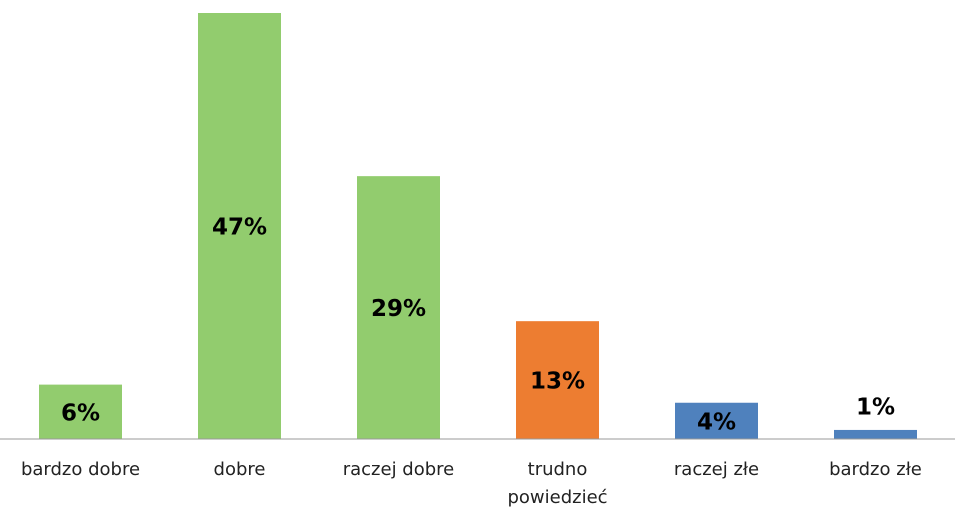  I want to click on x-tick-label: dobre, so click(239, 469).